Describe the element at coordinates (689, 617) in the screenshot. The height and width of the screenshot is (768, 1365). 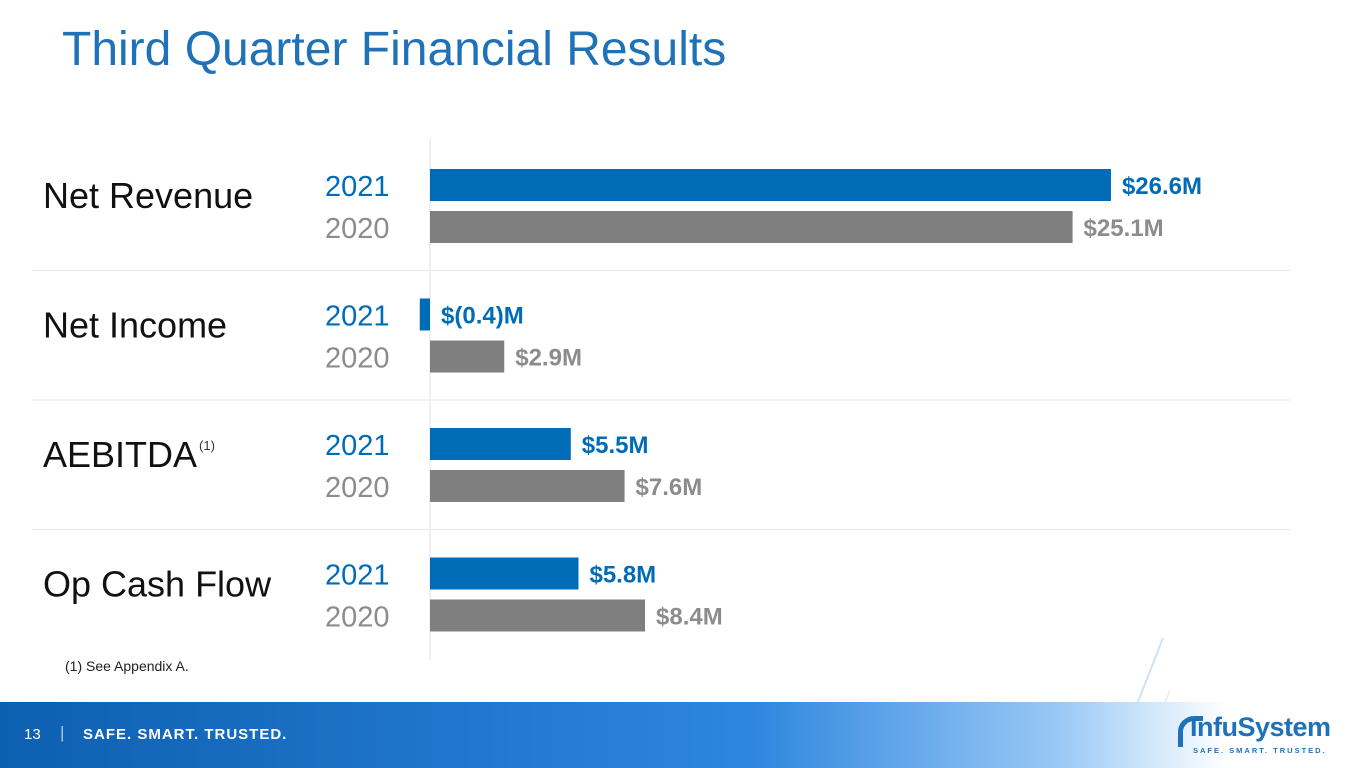
I see `value-label-op-cash-flow-2020: $8.4M` at that location.